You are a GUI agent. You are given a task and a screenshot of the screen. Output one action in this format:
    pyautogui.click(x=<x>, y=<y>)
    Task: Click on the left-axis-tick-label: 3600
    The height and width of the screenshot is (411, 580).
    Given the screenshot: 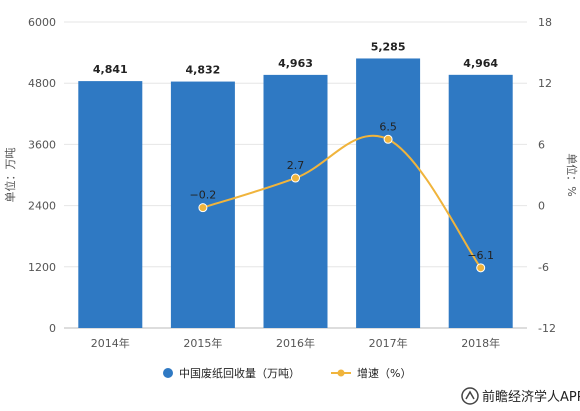 What is the action you would take?
    pyautogui.click(x=42, y=144)
    